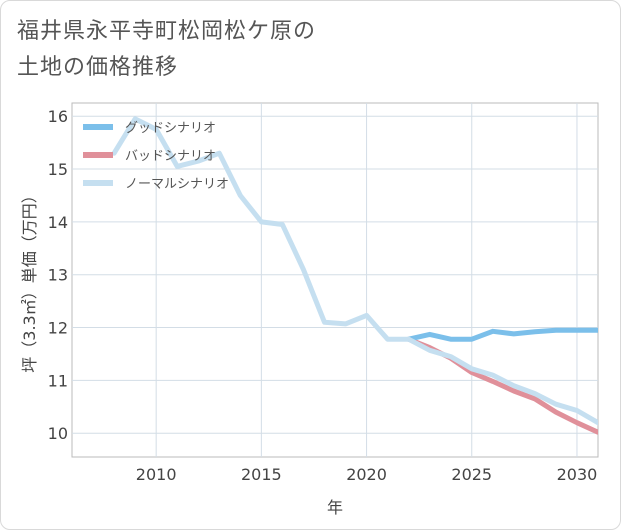 The height and width of the screenshot is (530, 621). What do you see at coordinates (170, 156) in the screenshot?
I see `legend-label: バッドシナリオ` at bounding box center [170, 156].